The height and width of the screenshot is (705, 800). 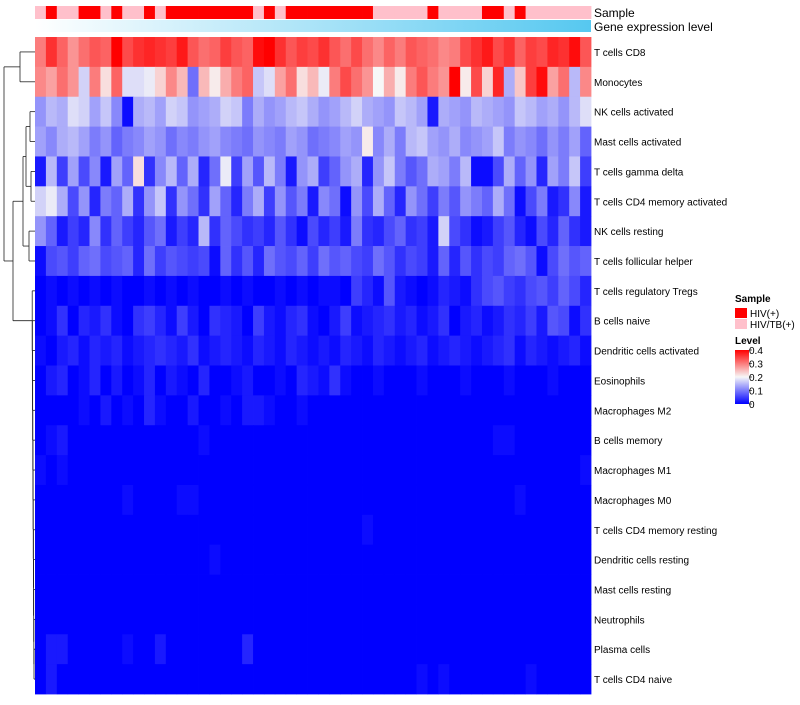 I want to click on sample-legend: Sample HIV(+) HIV/TB(+), so click(x=765, y=312).